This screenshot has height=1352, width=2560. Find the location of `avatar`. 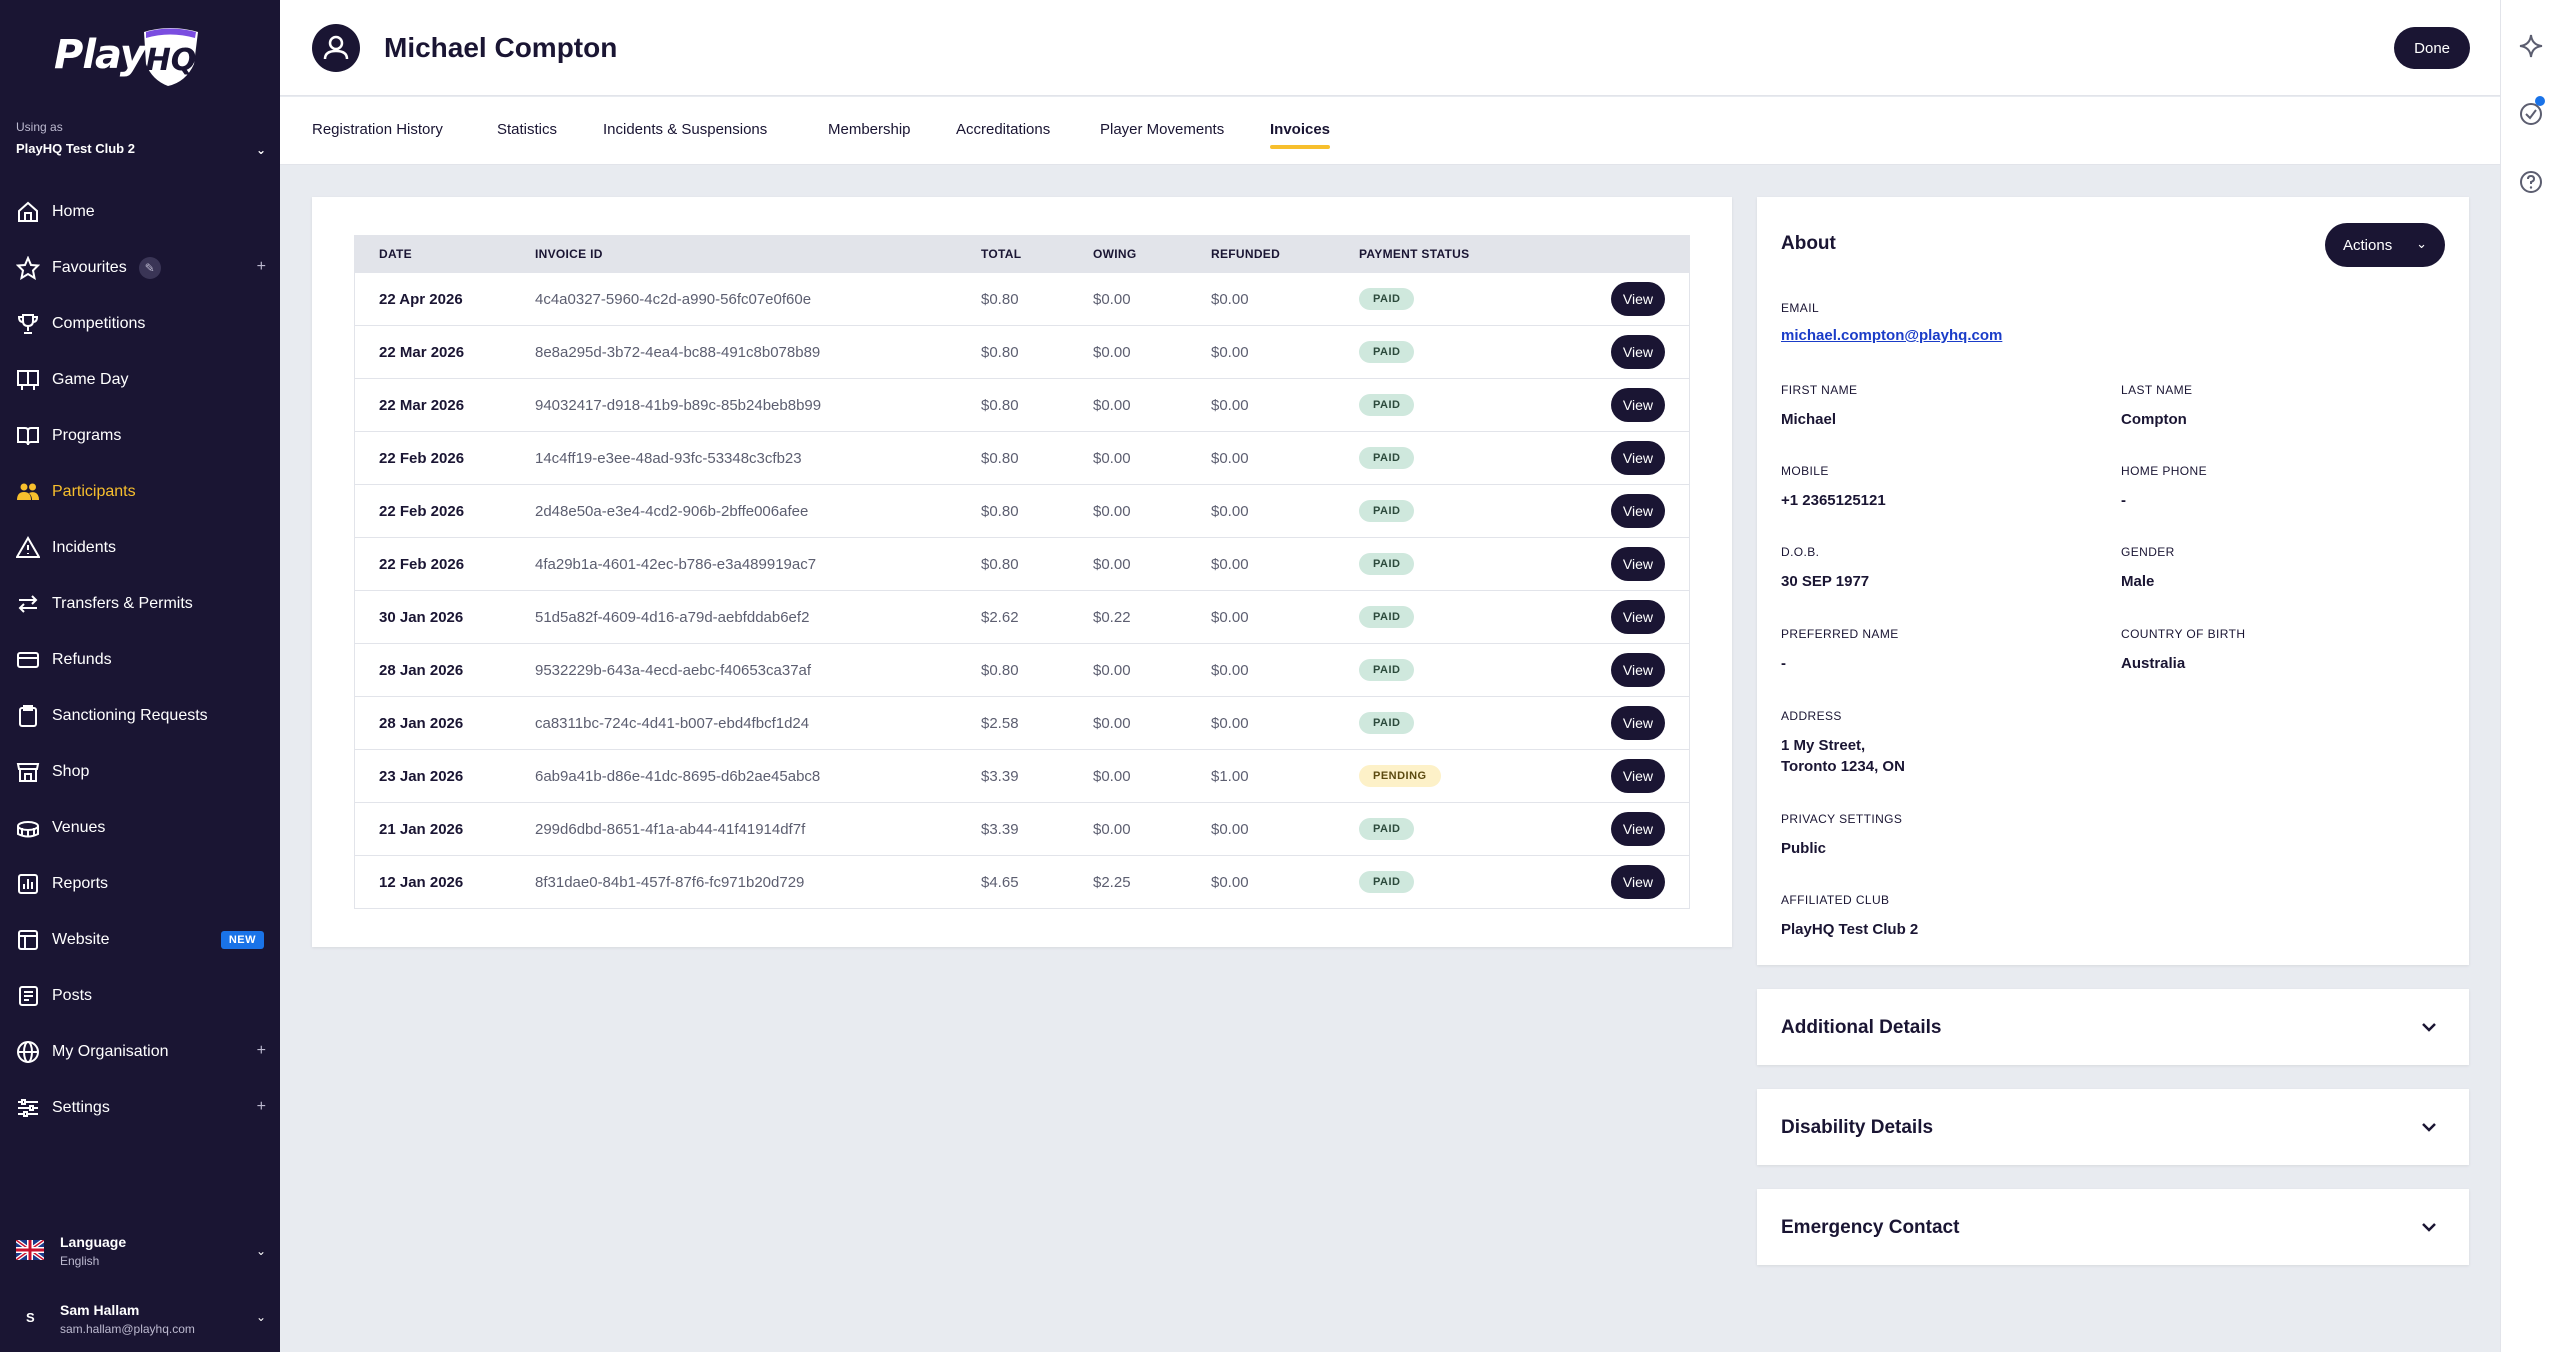

avatar is located at coordinates (336, 48).